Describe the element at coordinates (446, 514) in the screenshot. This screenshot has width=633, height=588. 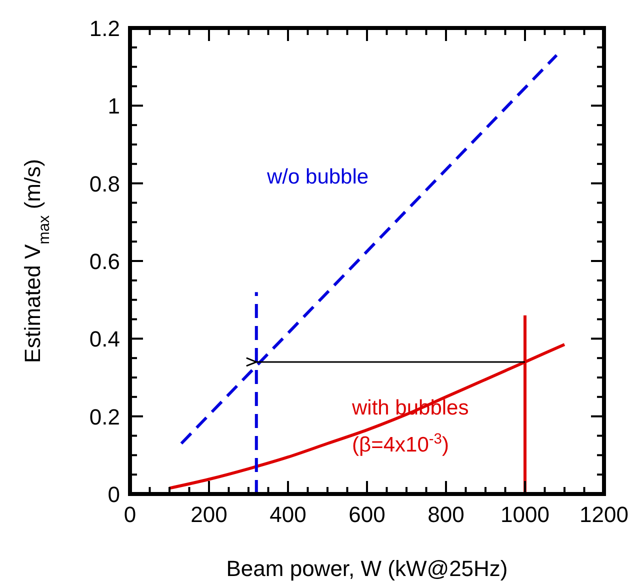
I see `x-tick-label: 800` at that location.